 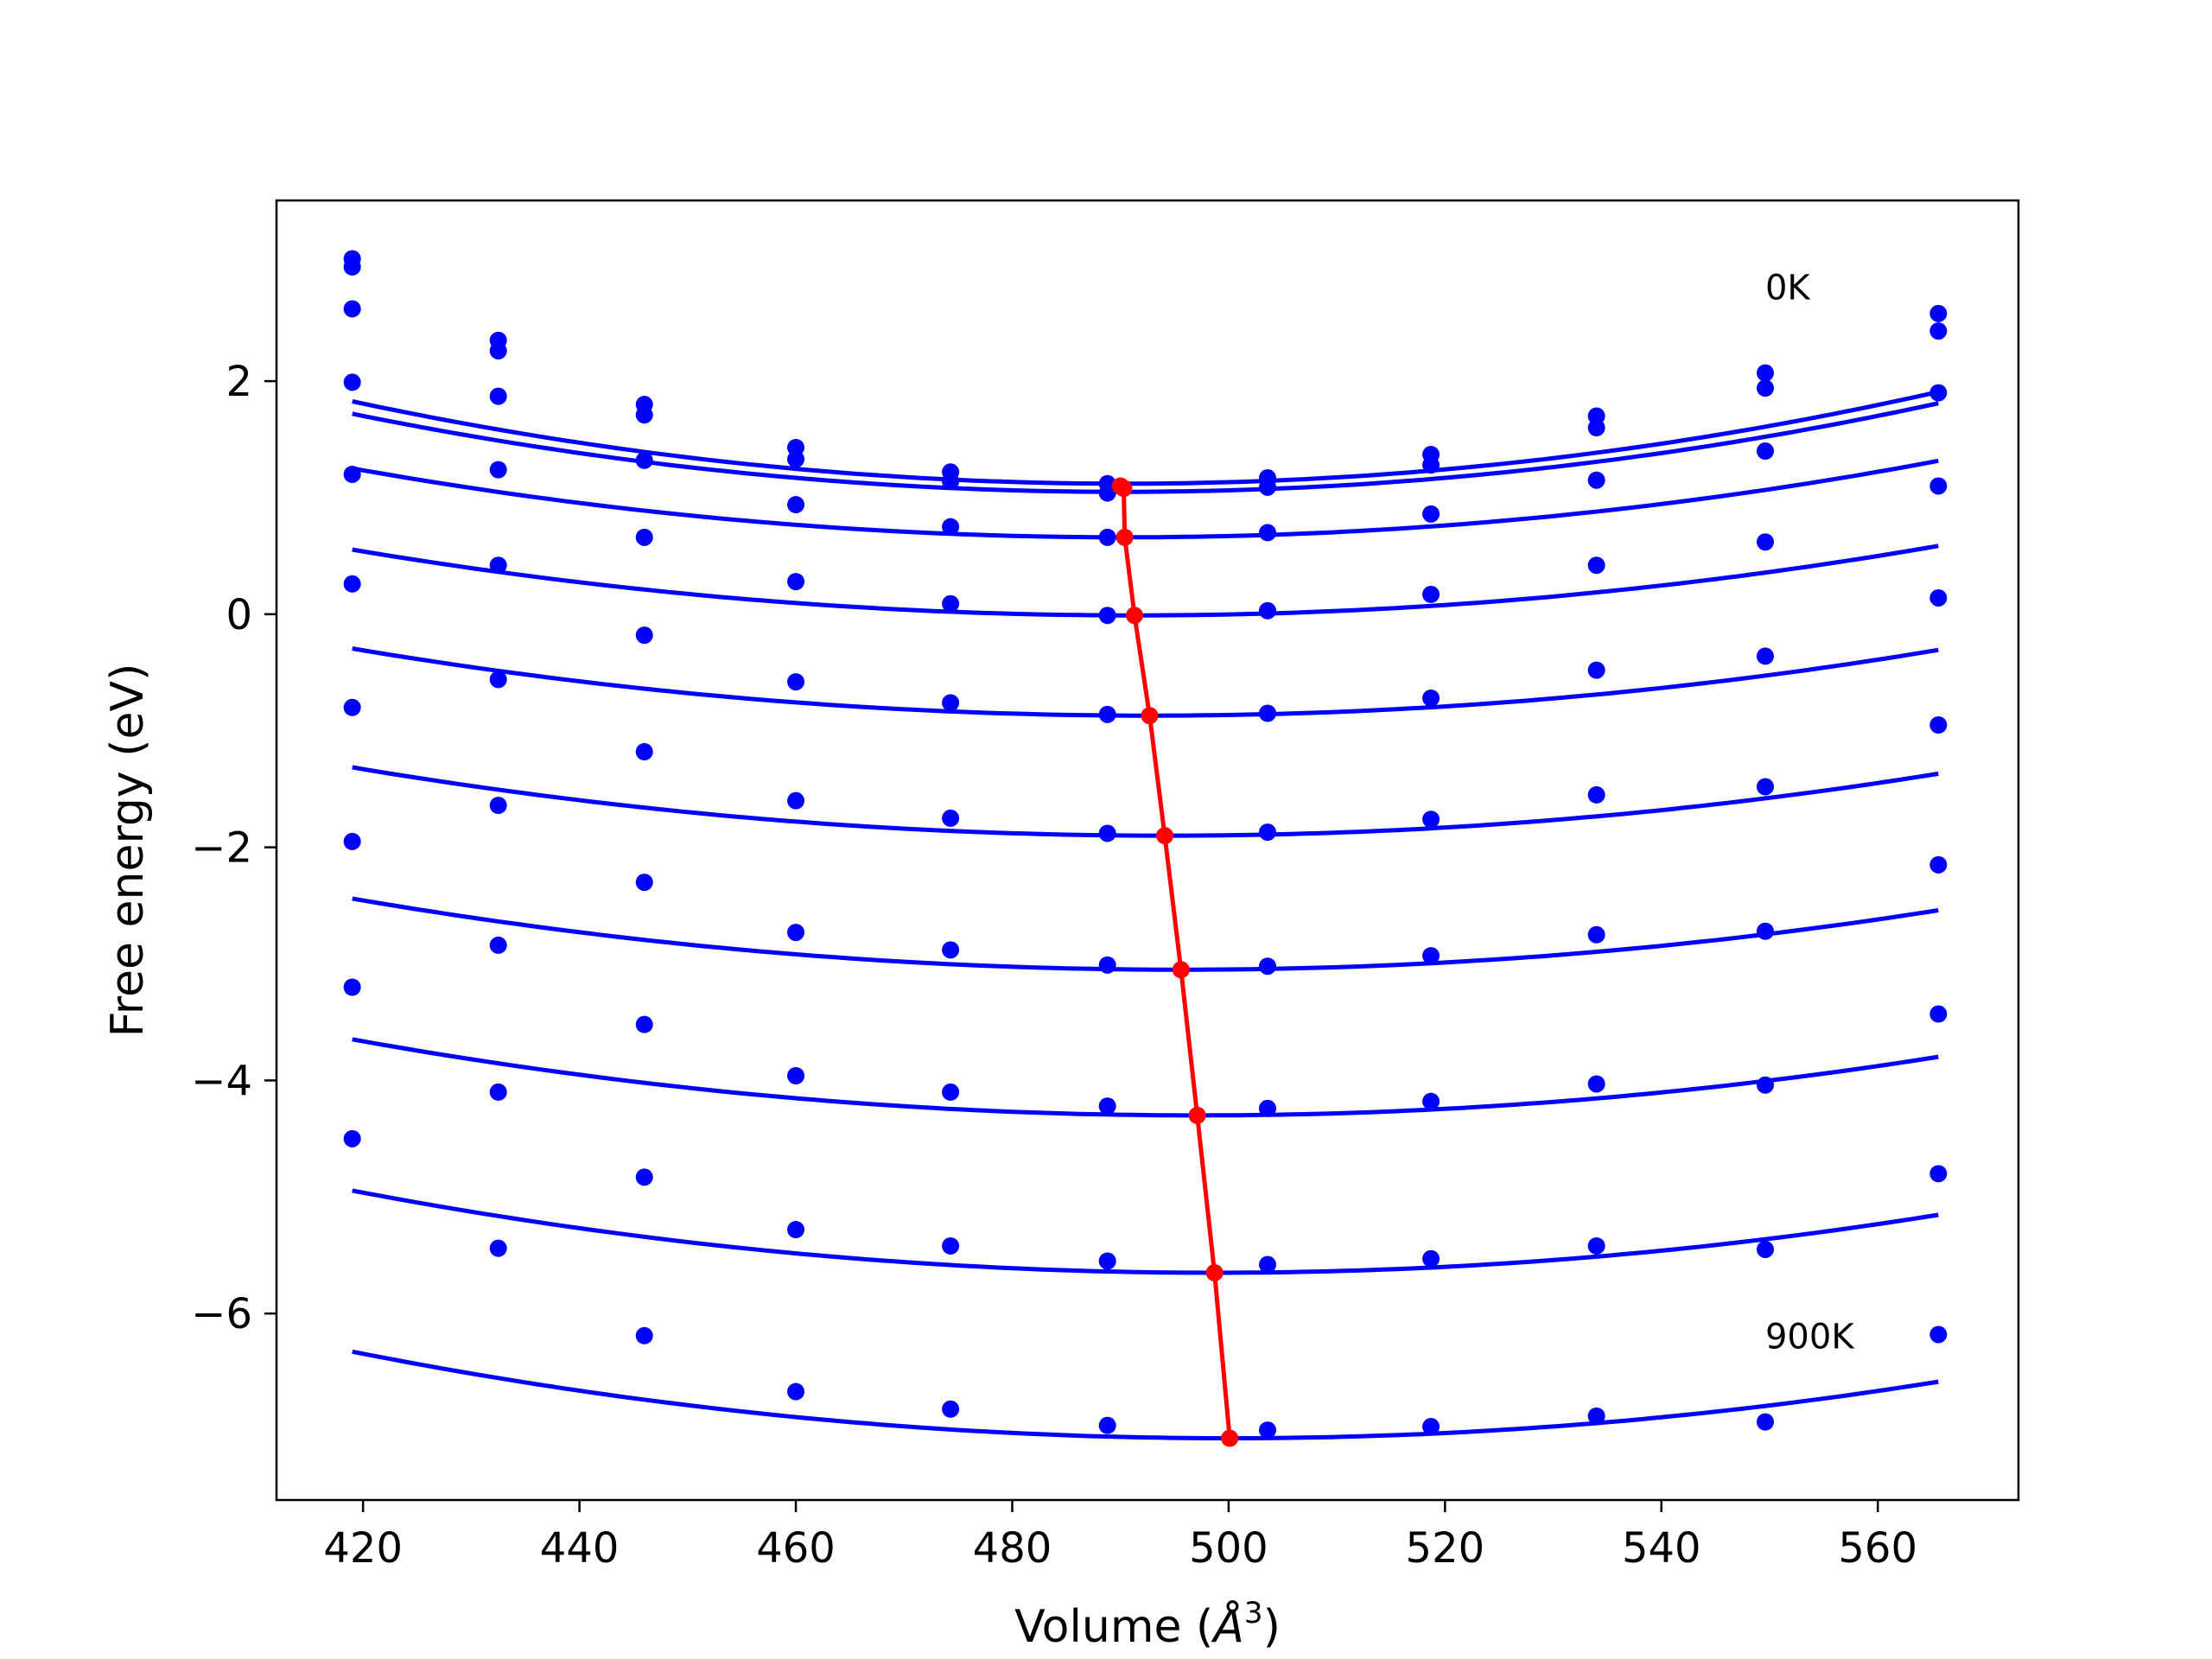 I want to click on x-tick-label: 460, so click(x=796, y=1548).